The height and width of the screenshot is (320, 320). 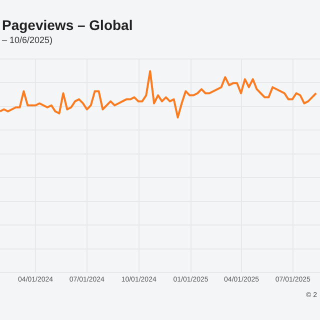 What do you see at coordinates (67, 25) in the screenshot?
I see `chart-title: Pageviews – Global` at bounding box center [67, 25].